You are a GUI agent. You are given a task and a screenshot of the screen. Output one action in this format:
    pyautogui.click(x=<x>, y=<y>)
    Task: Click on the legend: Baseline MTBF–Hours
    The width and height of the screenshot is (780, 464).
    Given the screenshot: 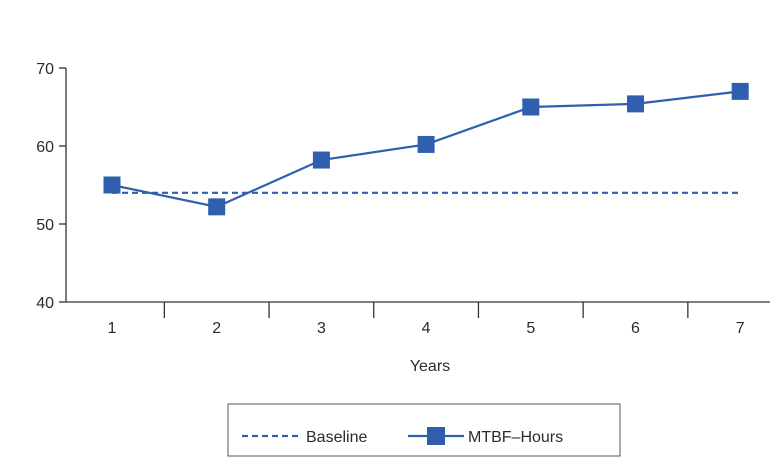 What is the action you would take?
    pyautogui.click(x=424, y=430)
    